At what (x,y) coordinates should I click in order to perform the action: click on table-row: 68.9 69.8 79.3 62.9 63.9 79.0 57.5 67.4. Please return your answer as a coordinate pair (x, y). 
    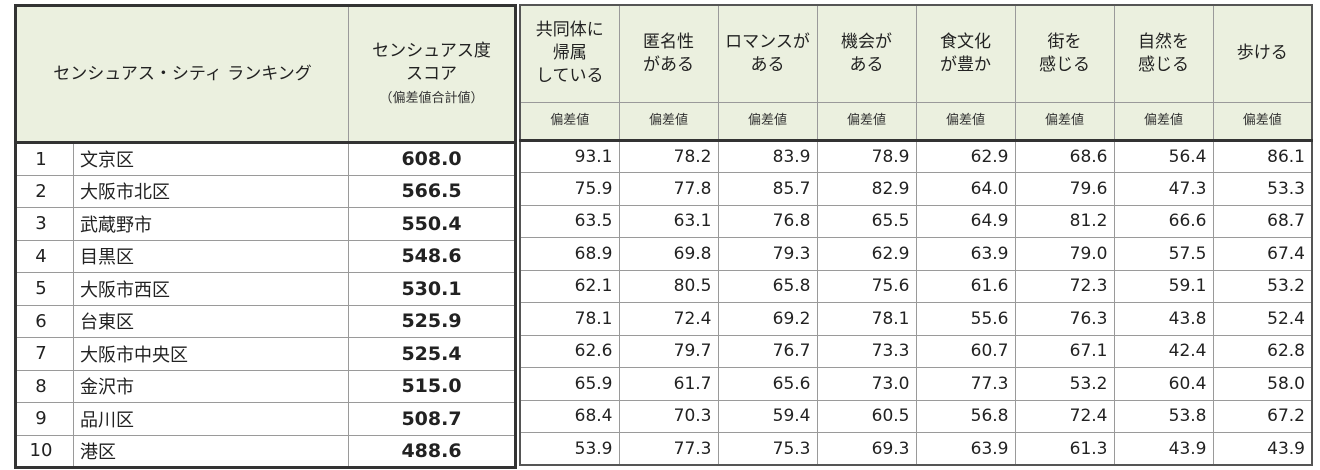
    Looking at the image, I should click on (916, 254).